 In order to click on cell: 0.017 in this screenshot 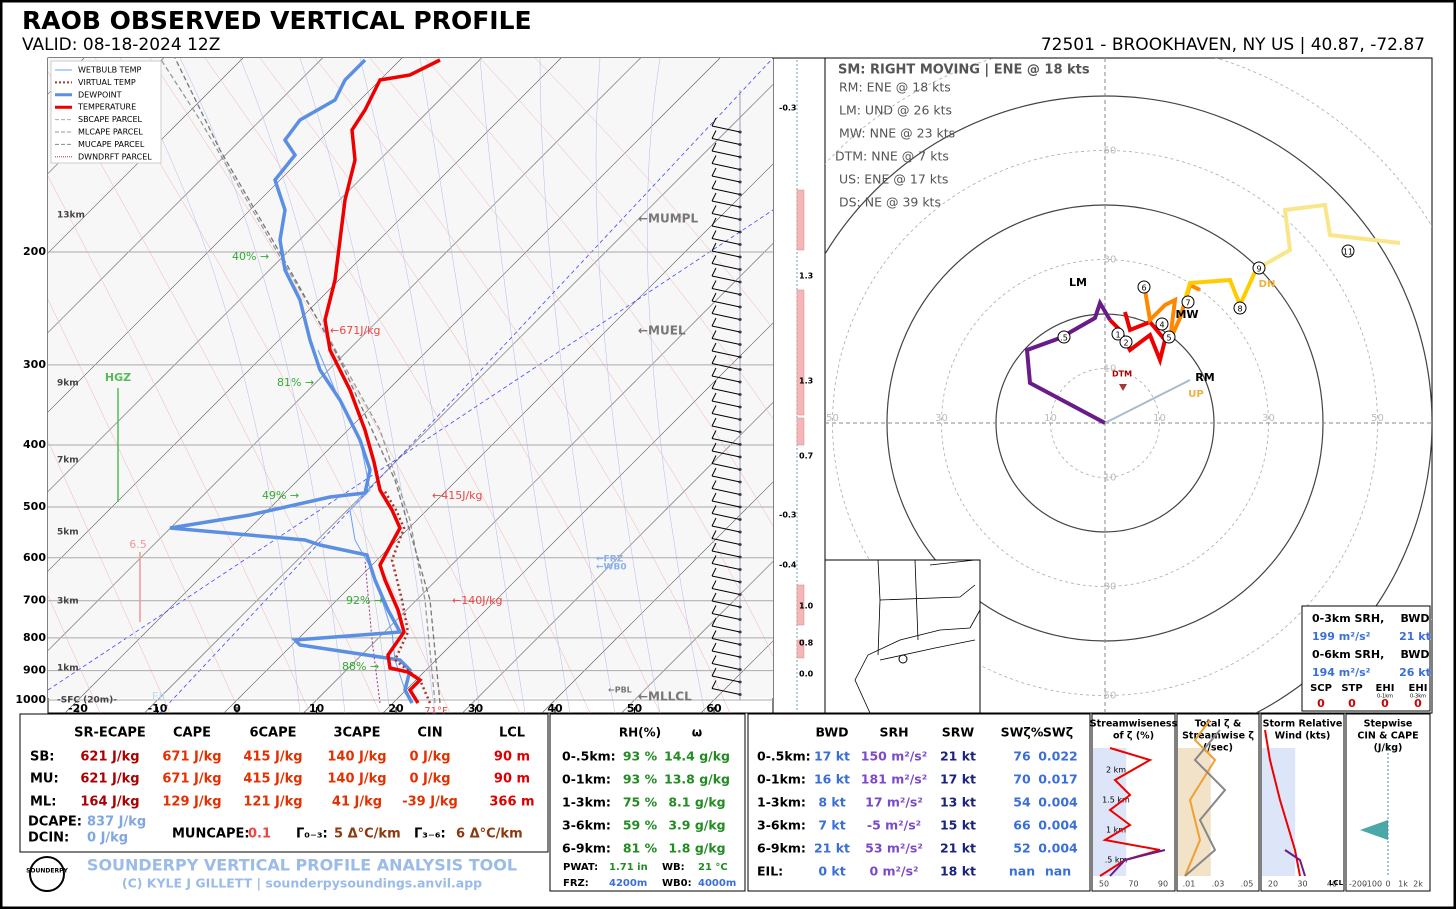, I will do `click(1058, 779)`.